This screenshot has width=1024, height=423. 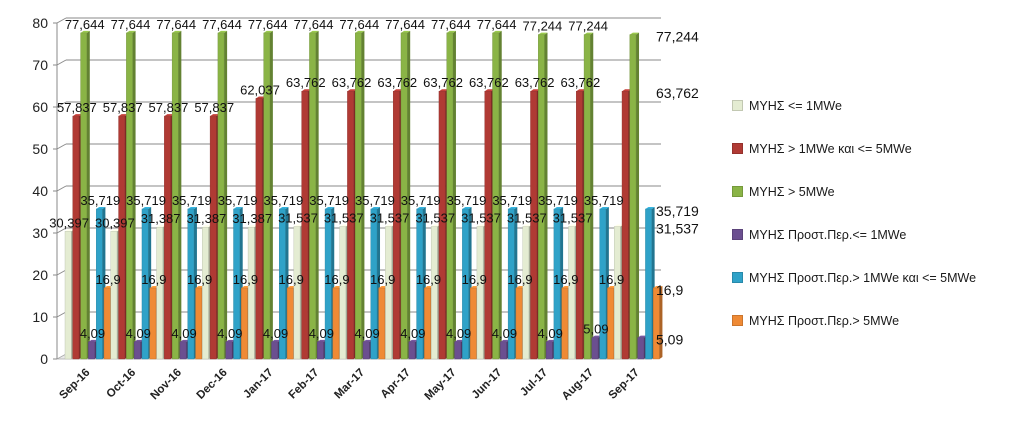 I want to click on data-label: 30,397, so click(x=69, y=222).